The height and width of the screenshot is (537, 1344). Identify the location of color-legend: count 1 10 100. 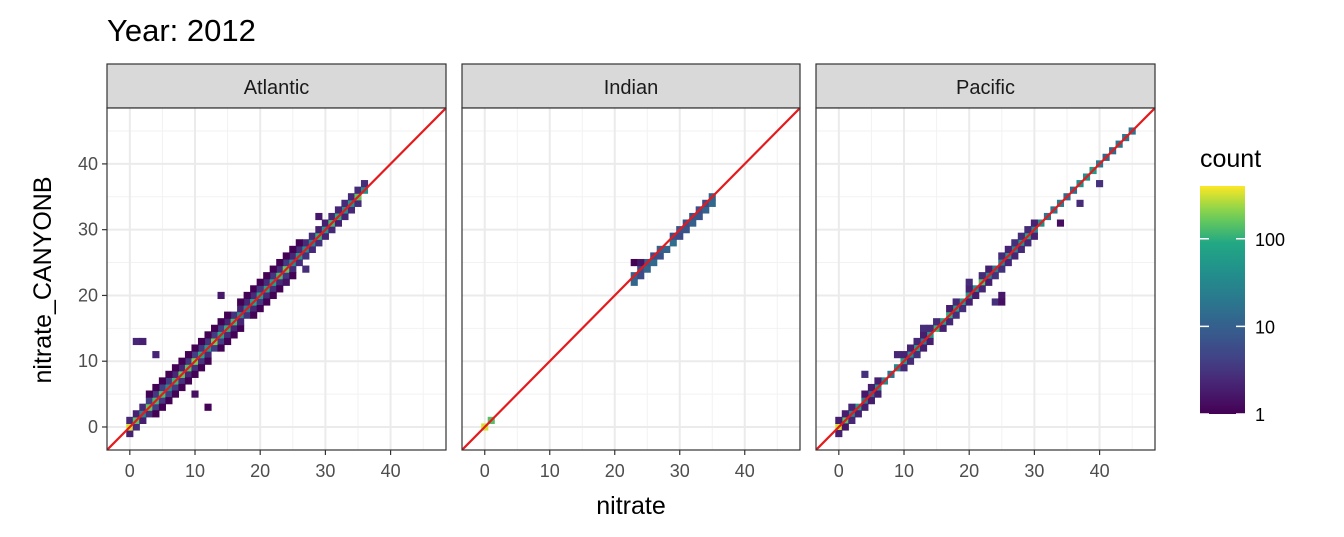
(1242, 285).